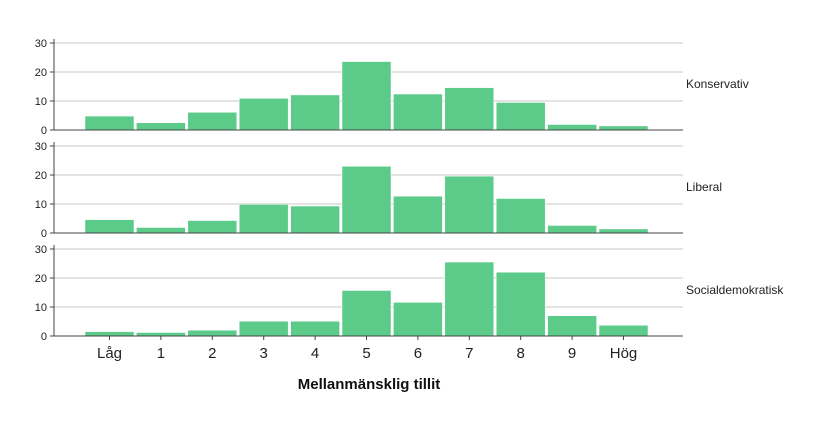 The image size is (837, 439). Describe the element at coordinates (418, 353) in the screenshot. I see `x-tick-label: 6` at that location.